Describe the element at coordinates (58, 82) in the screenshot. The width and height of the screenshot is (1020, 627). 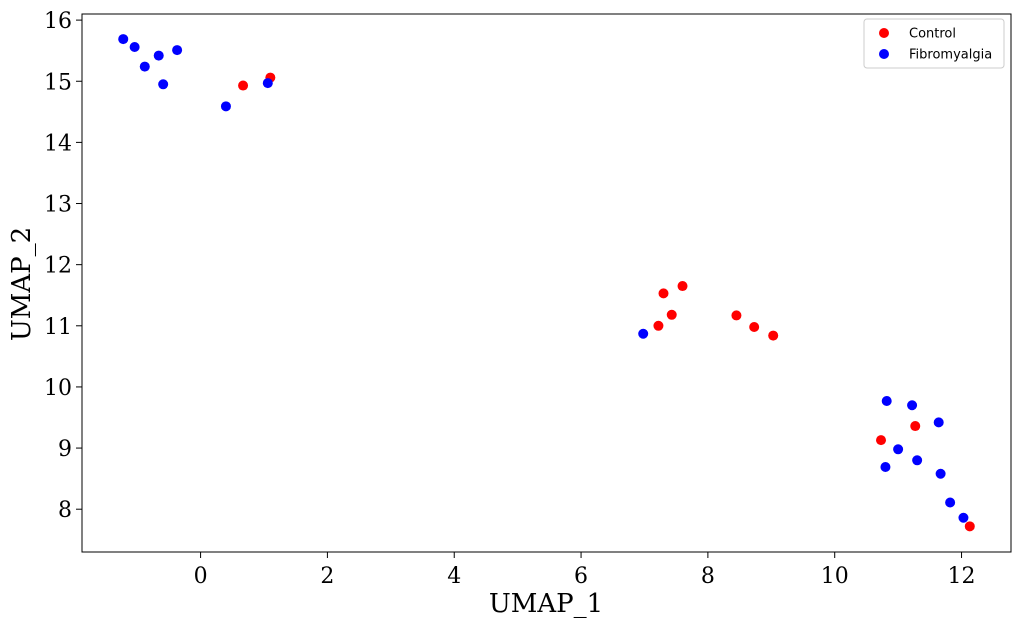
I see `y-tick-label: 15` at that location.